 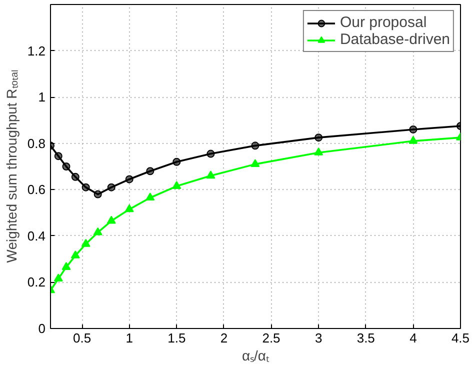 What do you see at coordinates (224, 338) in the screenshot?
I see `x-tick-label: 2` at bounding box center [224, 338].